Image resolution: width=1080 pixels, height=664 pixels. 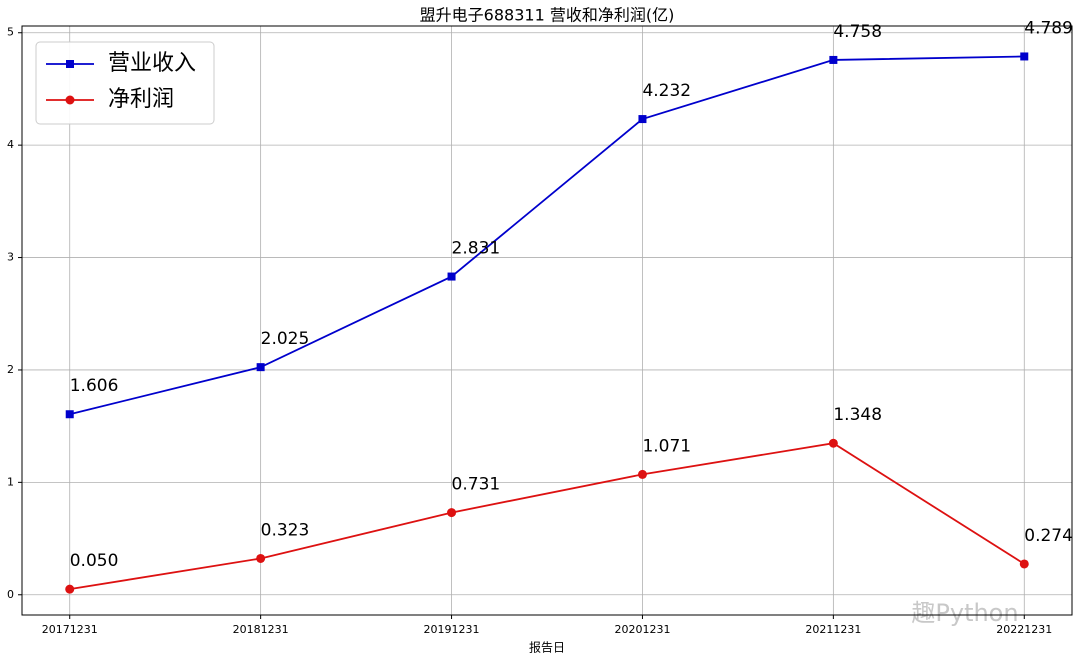 I want to click on legend-label: 营业收入, so click(x=152, y=63).